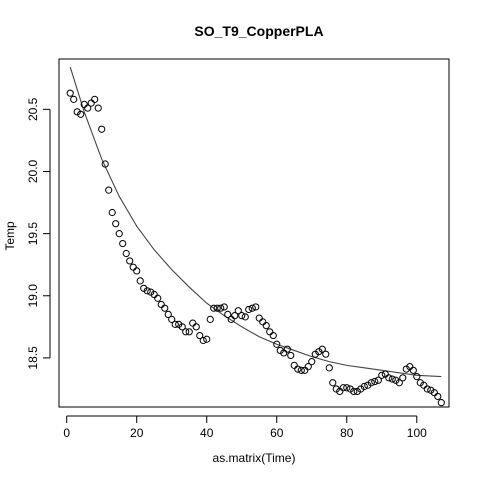  What do you see at coordinates (277, 433) in the screenshot?
I see `x-tick-label: 60` at bounding box center [277, 433].